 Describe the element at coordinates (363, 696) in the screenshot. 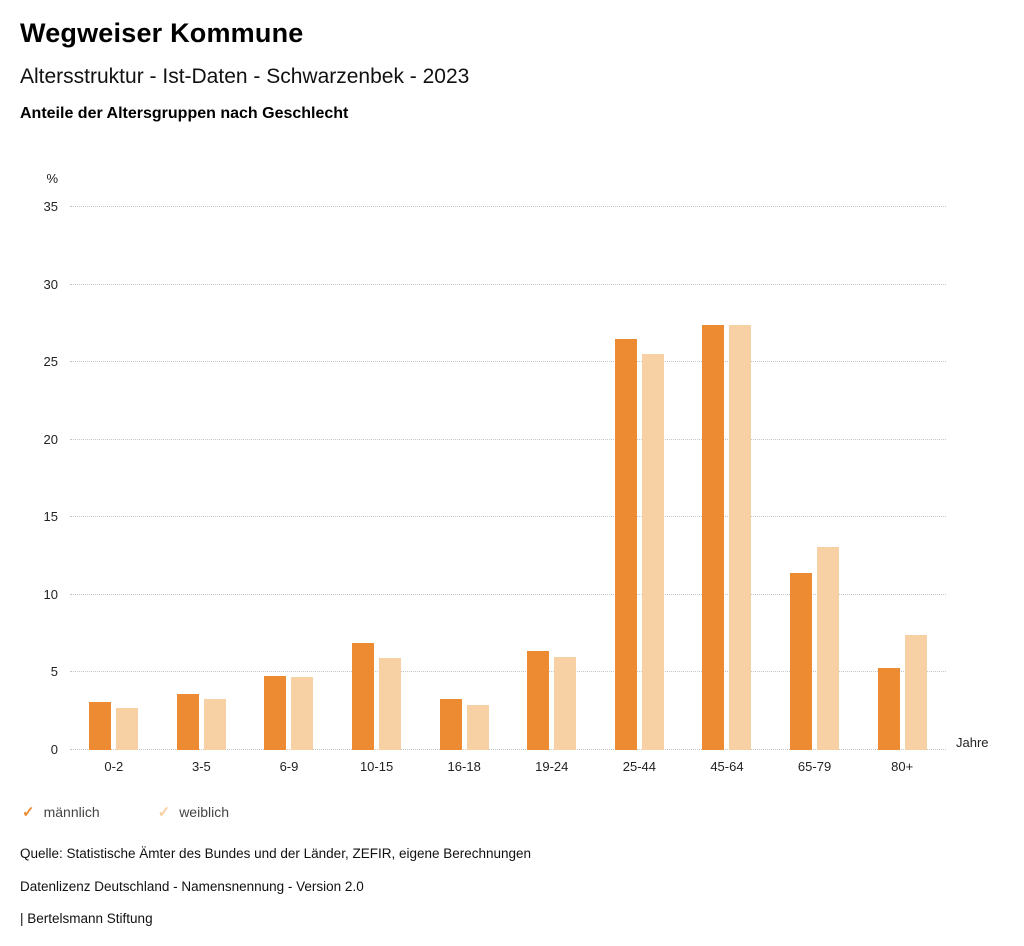

I see `bar-männlich-10-15` at that location.